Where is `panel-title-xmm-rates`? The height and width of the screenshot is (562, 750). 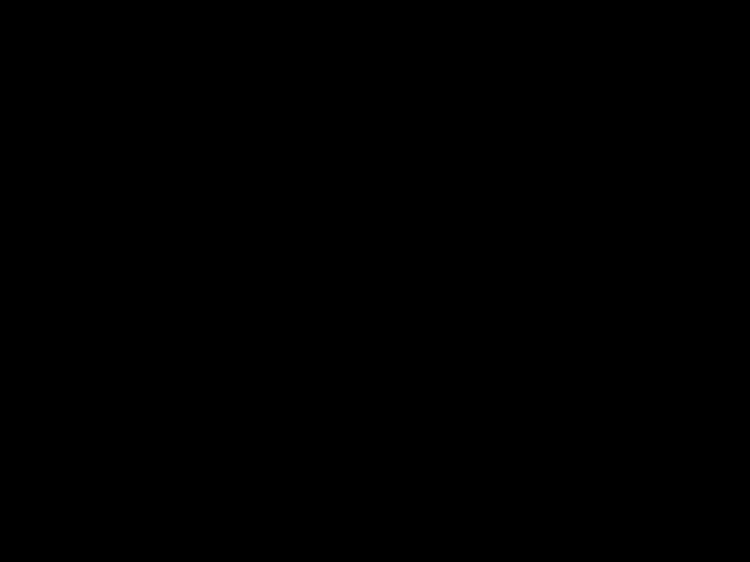 panel-title-xmm-rates is located at coordinates (671, 192).